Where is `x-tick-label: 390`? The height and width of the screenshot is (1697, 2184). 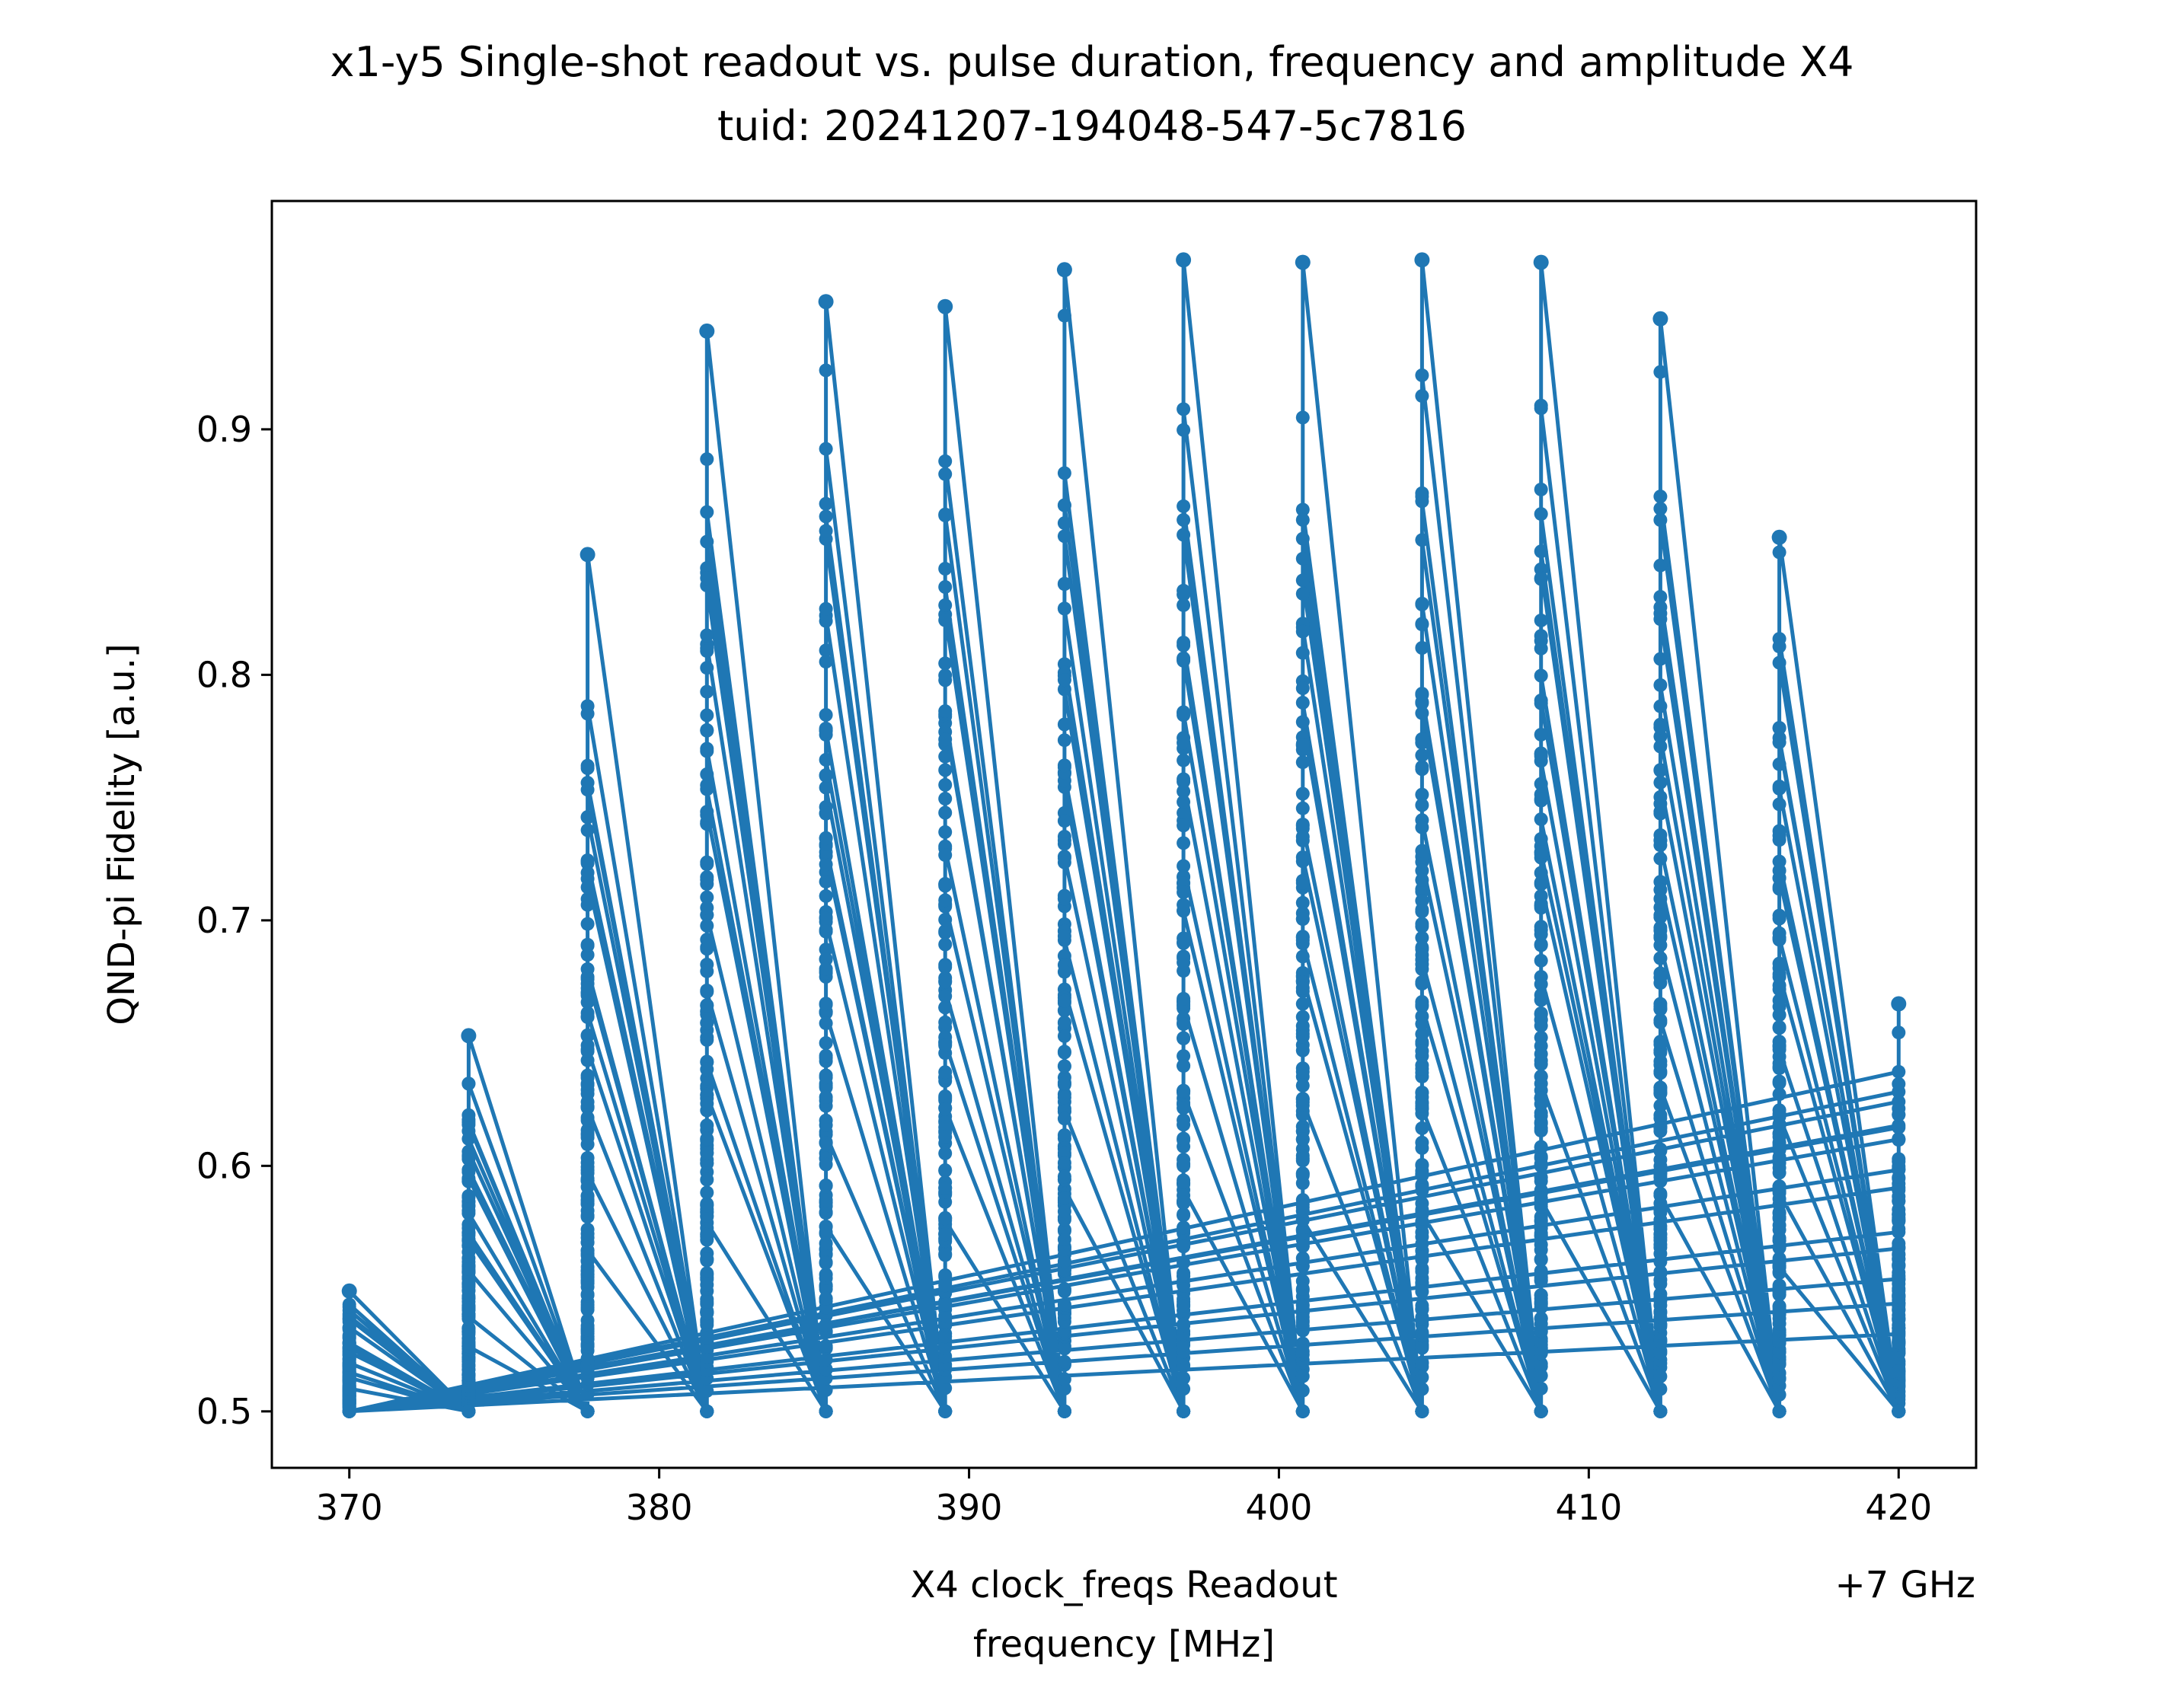
x-tick-label: 390 is located at coordinates (969, 1507).